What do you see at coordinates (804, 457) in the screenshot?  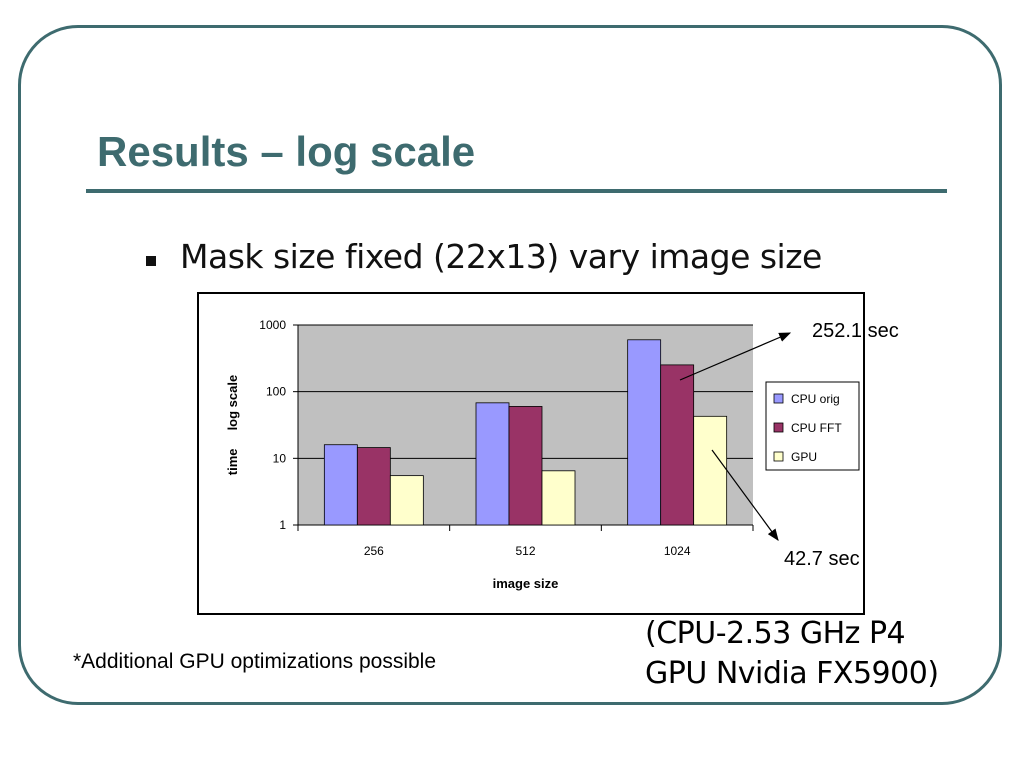 I see `legend-label: GPU` at bounding box center [804, 457].